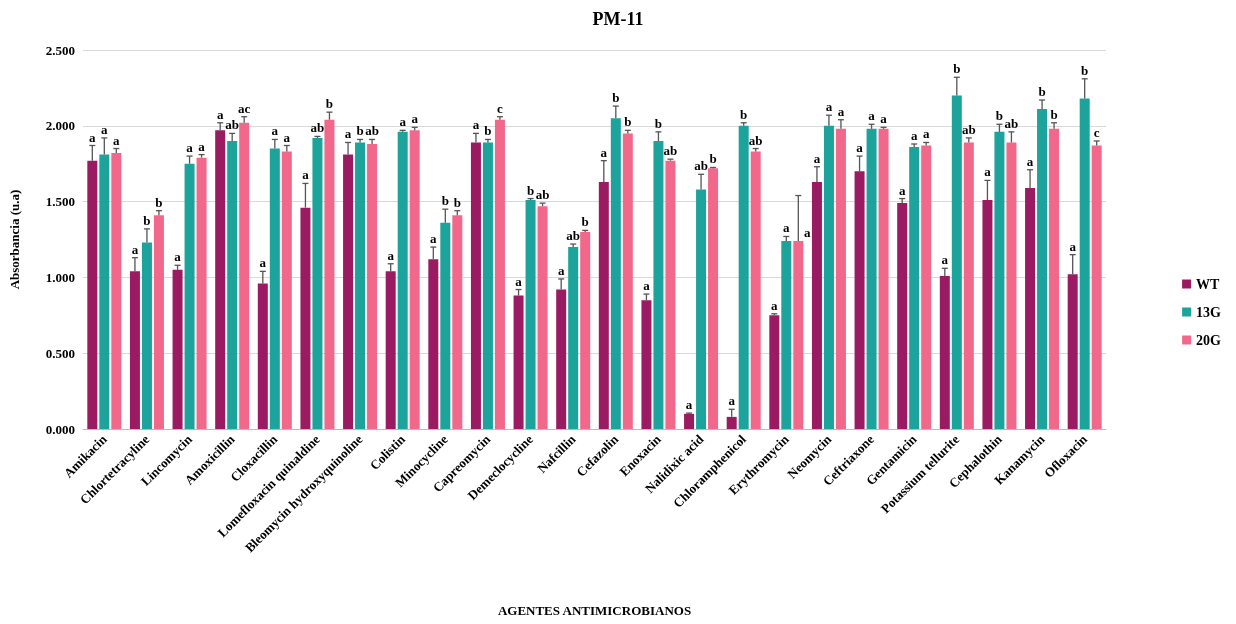 This screenshot has height=624, width=1236. Describe the element at coordinates (60, 126) in the screenshot. I see `y-tick-label: 2.000` at that location.